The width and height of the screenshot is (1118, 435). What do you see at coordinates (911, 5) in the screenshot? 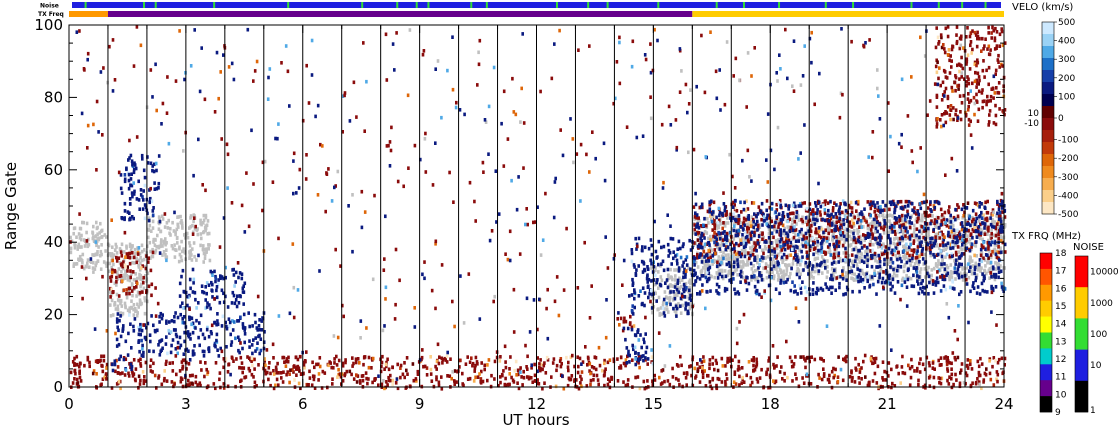
I see `noise-strip-mark` at bounding box center [911, 5].